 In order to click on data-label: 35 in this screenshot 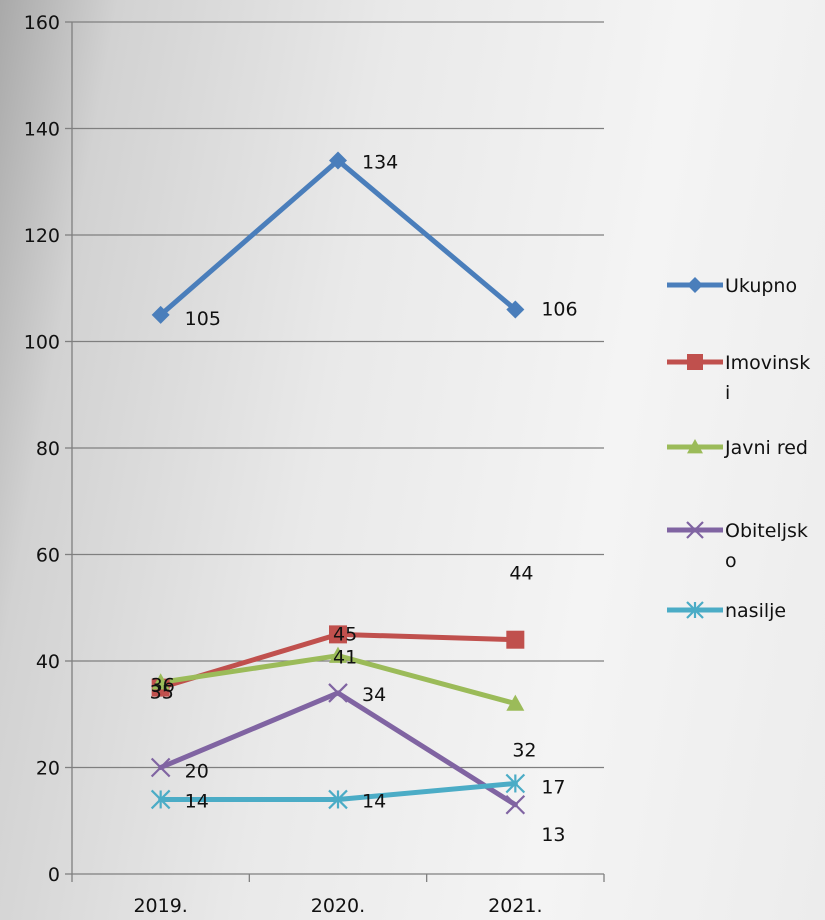, I will do `click(162, 693)`.